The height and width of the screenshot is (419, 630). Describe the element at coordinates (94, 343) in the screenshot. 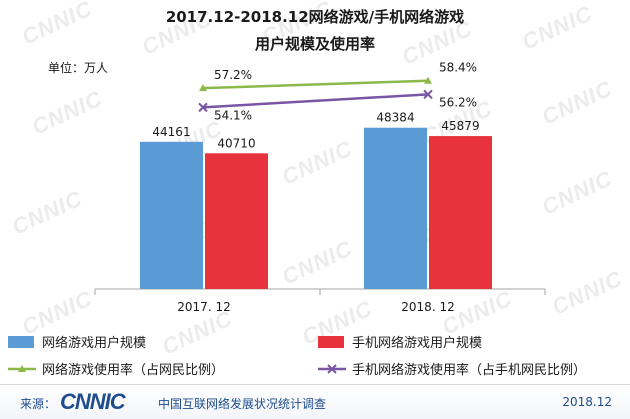

I see `legend-label: 网络游戏用户规模` at that location.